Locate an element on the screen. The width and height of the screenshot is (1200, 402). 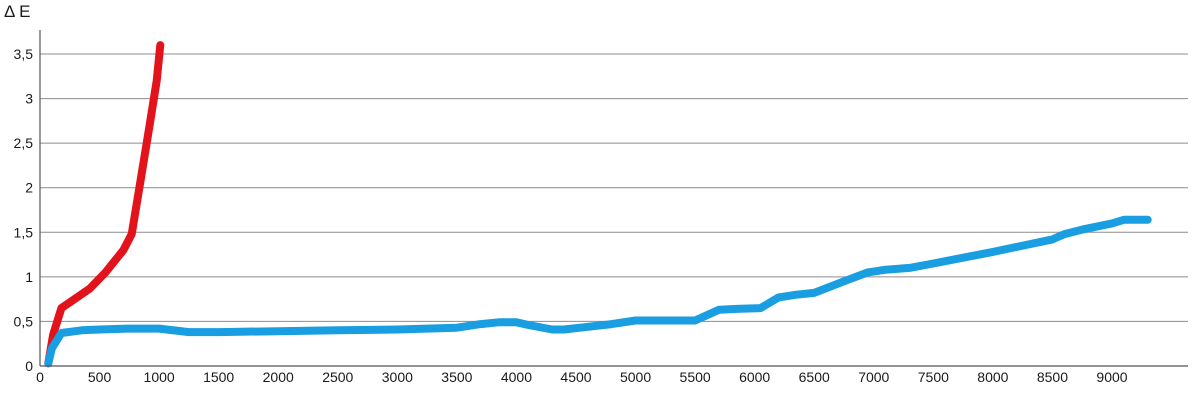
x-tick-label: 6500 is located at coordinates (814, 377).